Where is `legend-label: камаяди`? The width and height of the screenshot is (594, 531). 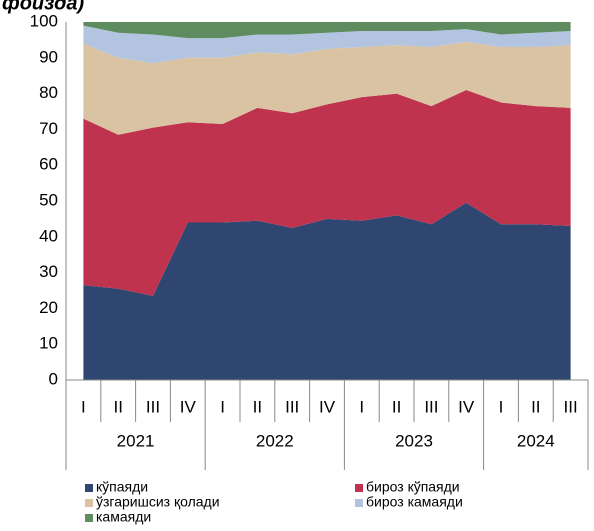 legend-label: камаяди is located at coordinates (123, 517).